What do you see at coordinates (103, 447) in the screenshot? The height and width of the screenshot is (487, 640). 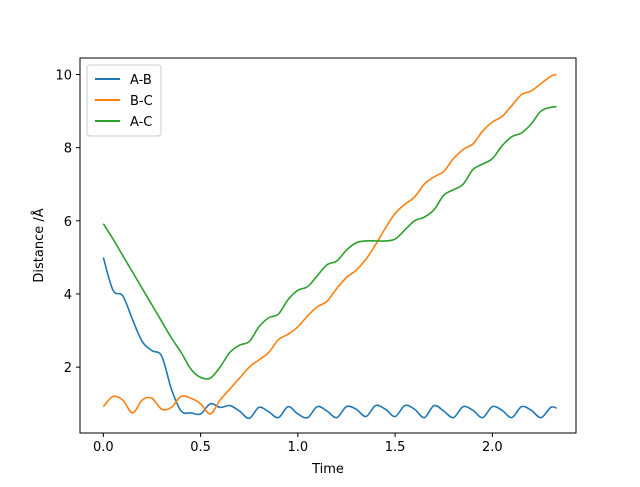 I see `x-tick-label: 0.0` at bounding box center [103, 447].